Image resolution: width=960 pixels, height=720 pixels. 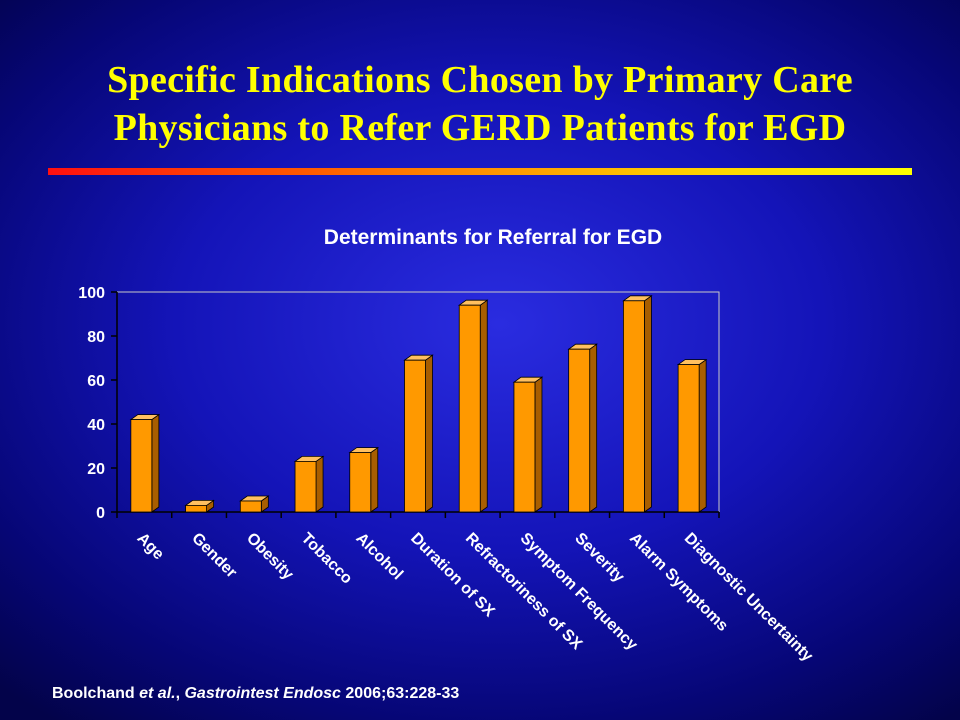 What do you see at coordinates (100, 513) in the screenshot?
I see `y-tick-label: 0` at bounding box center [100, 513].